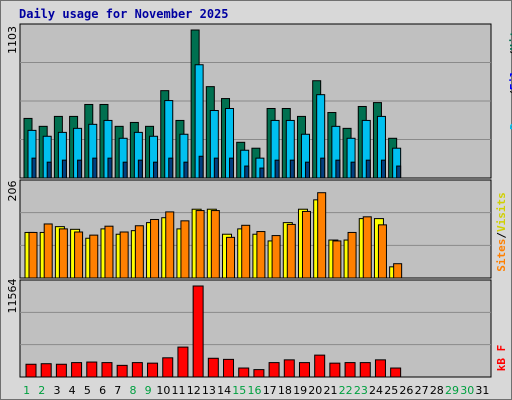  I want to click on visits_sites-legend-part-1: /, so click(501, 235).